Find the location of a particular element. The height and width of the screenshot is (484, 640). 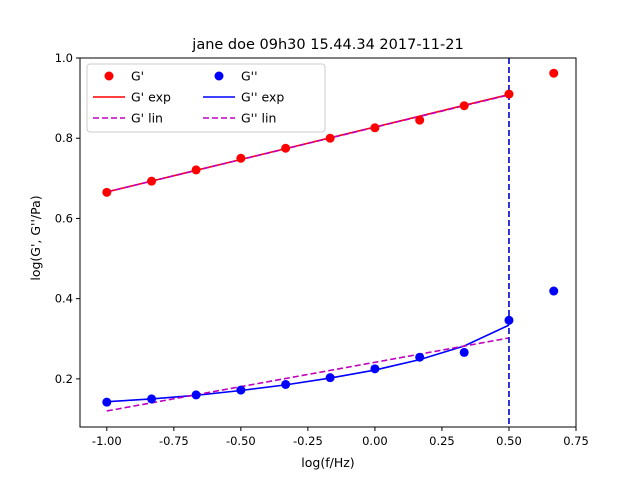

legend-label: G'' exp is located at coordinates (262, 97).